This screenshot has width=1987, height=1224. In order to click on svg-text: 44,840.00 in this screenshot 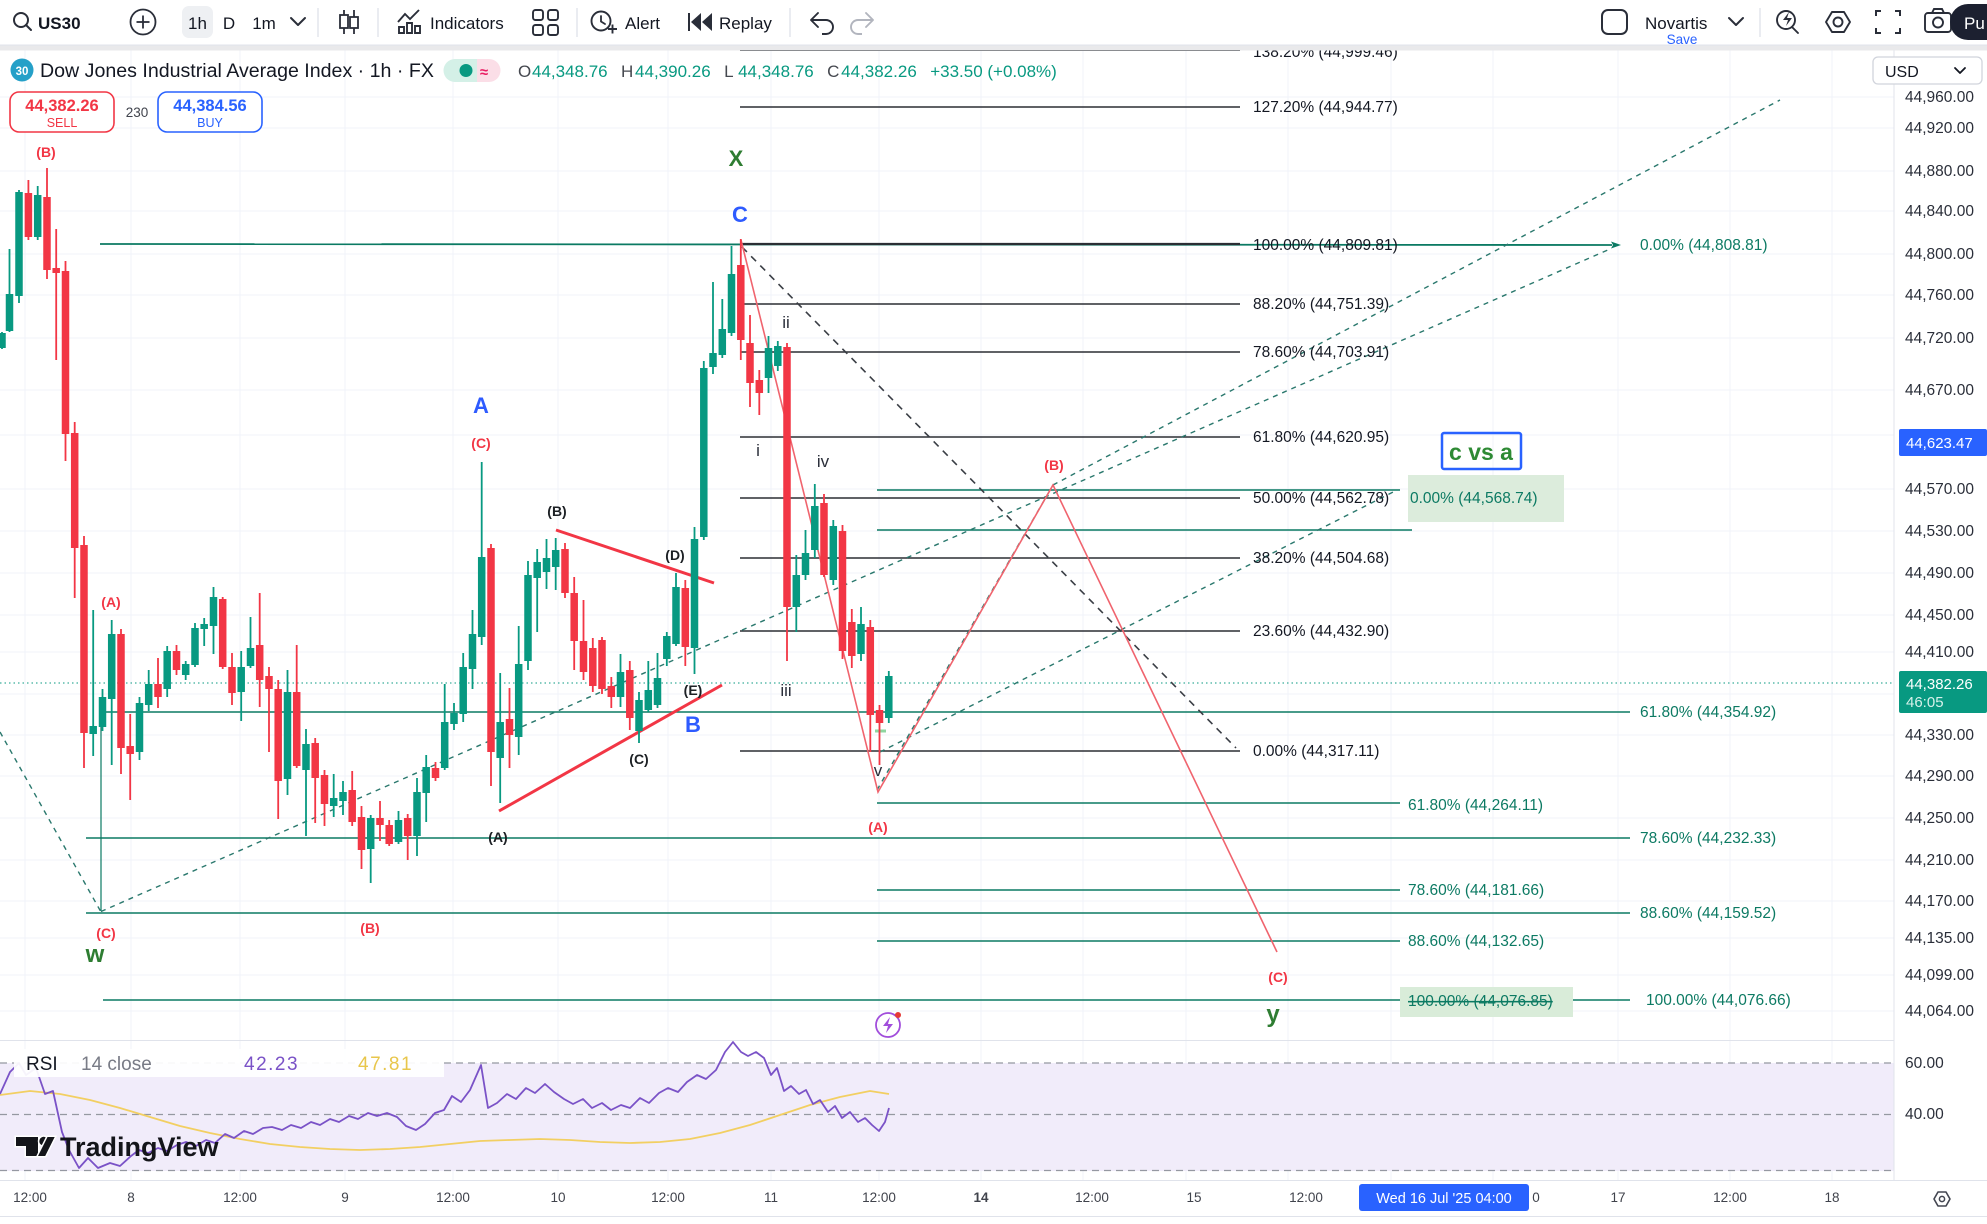, I will do `click(1939, 211)`.